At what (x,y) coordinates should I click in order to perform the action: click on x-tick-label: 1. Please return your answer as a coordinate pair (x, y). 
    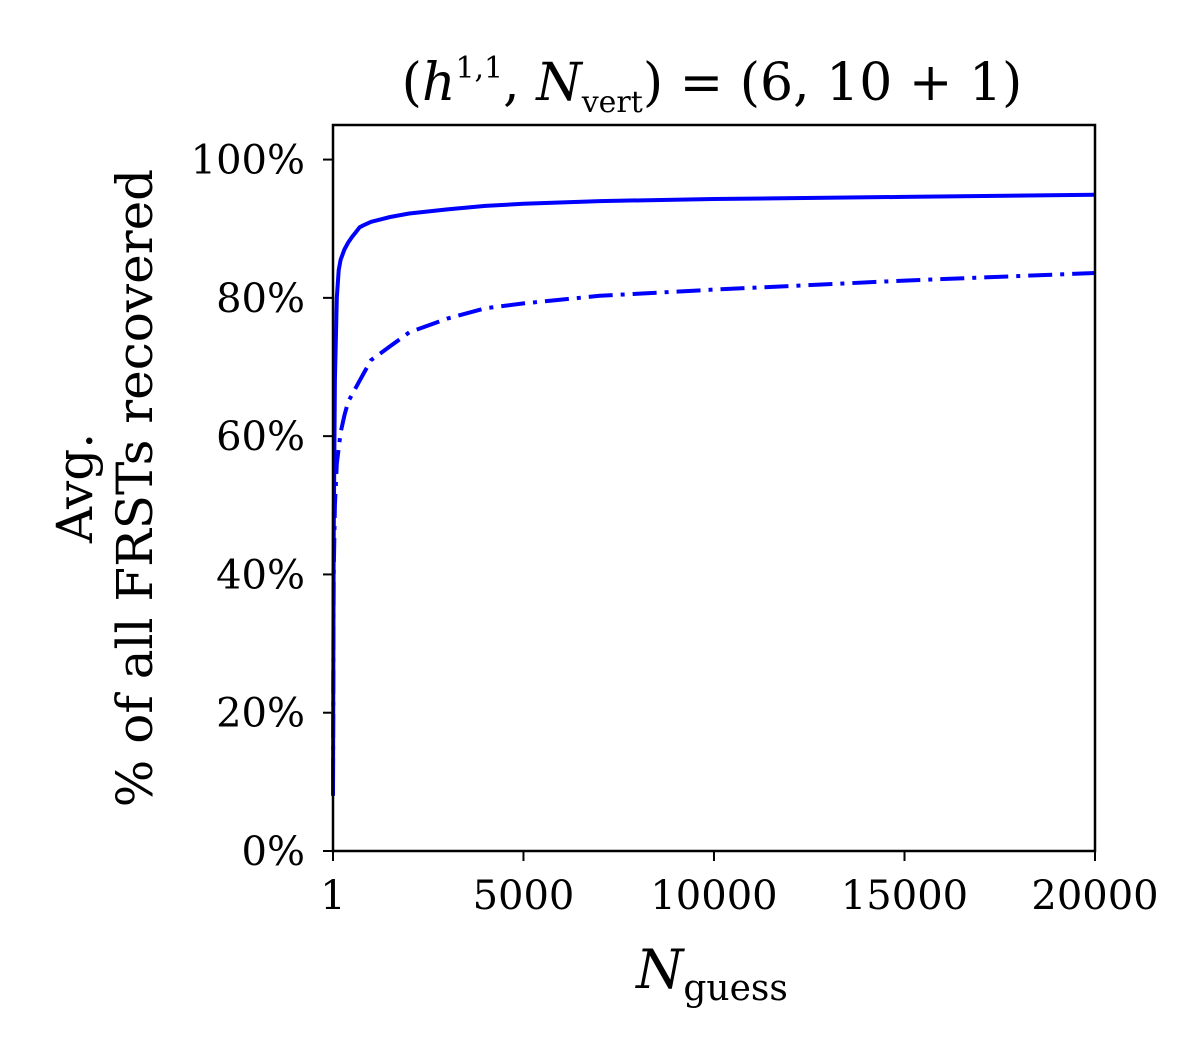
    Looking at the image, I should click on (332, 896).